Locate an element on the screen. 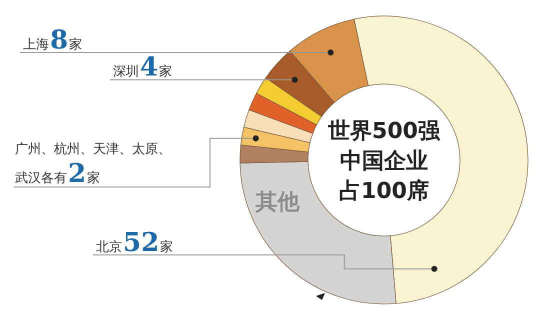  data-label: 4家 is located at coordinates (156, 67).